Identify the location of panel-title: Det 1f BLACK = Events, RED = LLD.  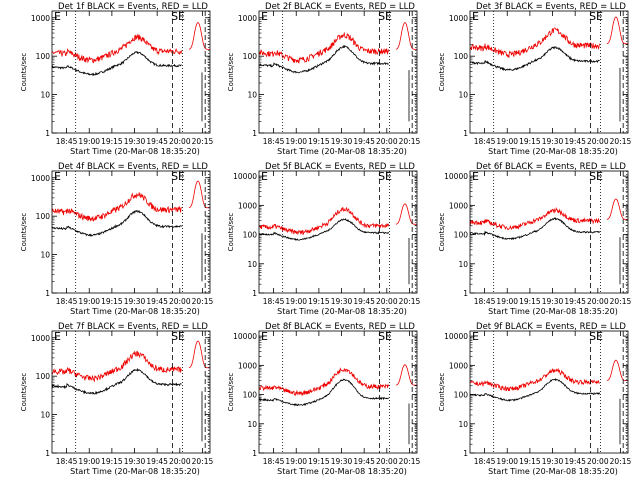
(133, 7).